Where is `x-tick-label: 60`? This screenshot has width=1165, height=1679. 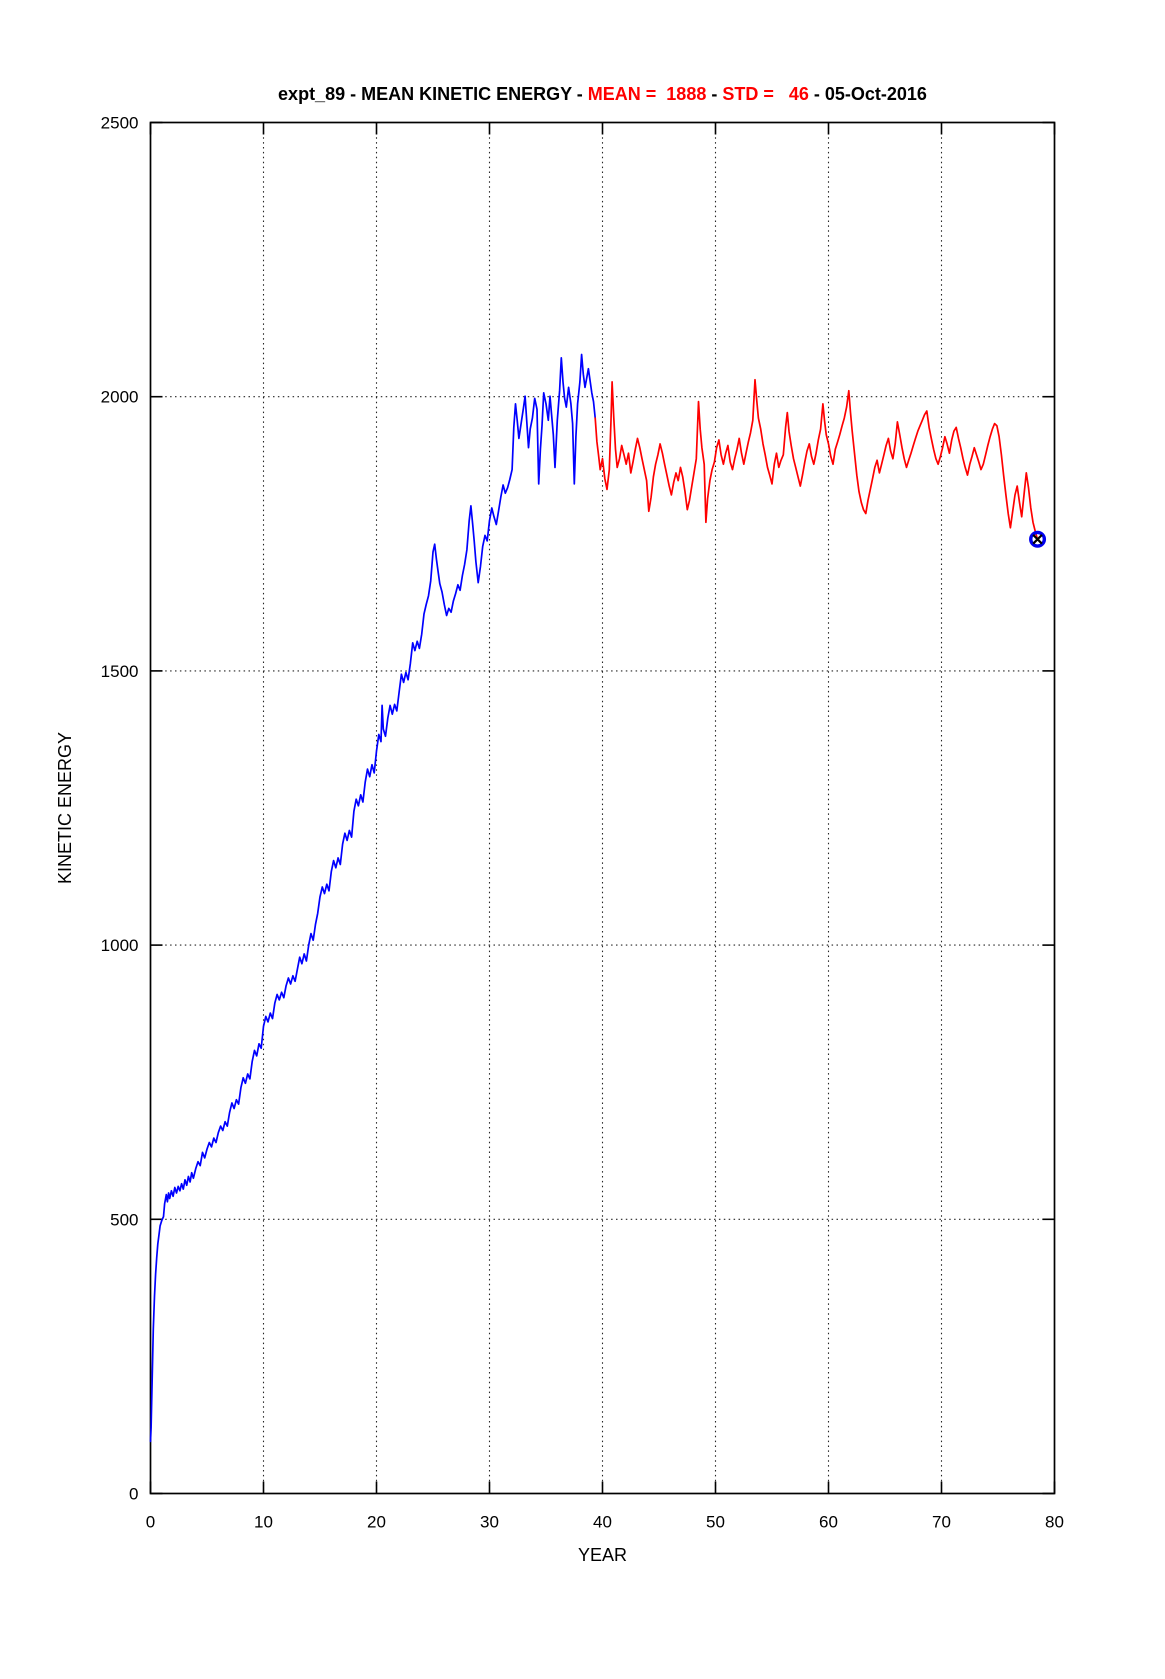
x-tick-label: 60 is located at coordinates (828, 1522).